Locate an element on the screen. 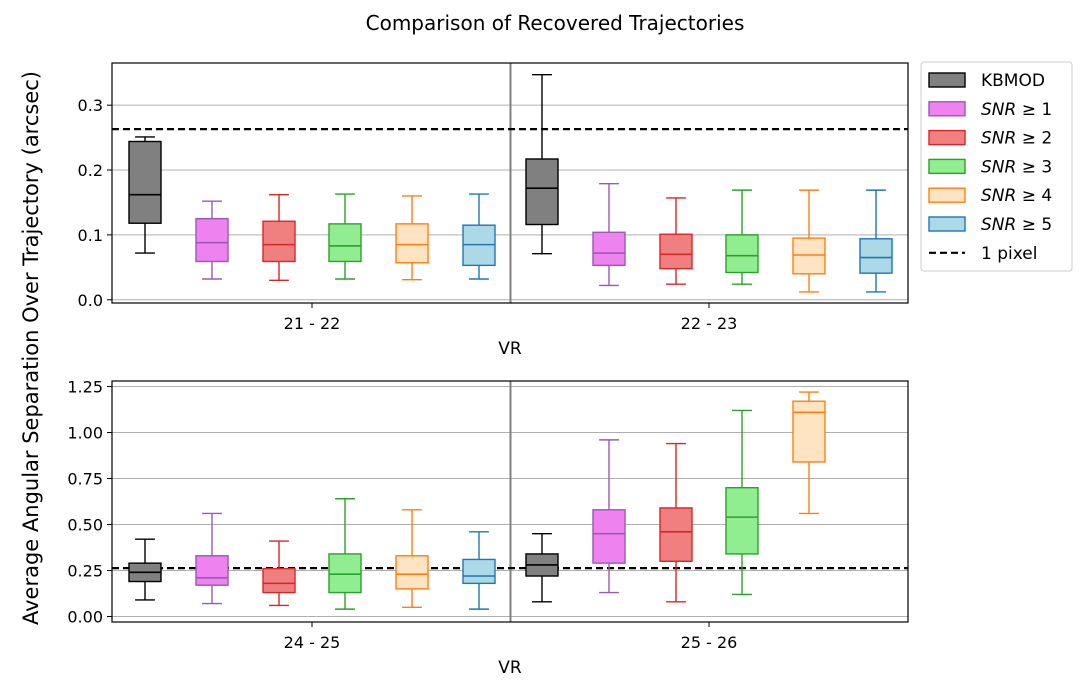  y-tick-label: 1.00 is located at coordinates (85, 433).